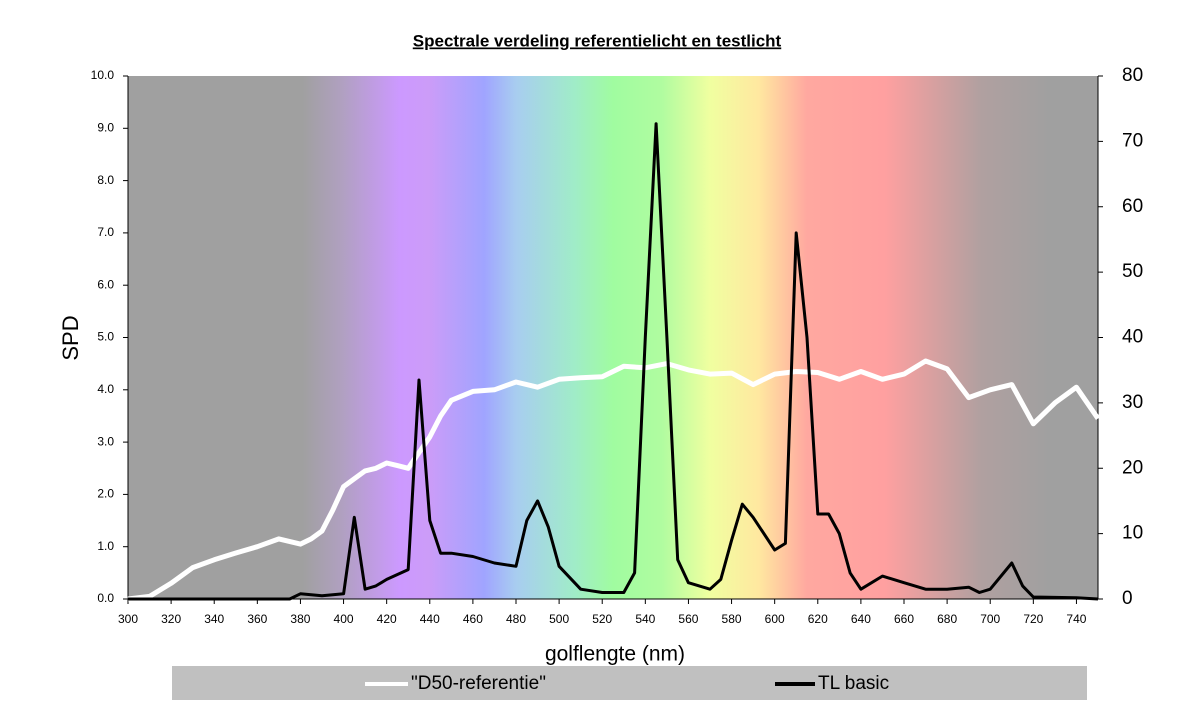 This screenshot has height=716, width=1185. What do you see at coordinates (105, 441) in the screenshot?
I see `y-tick-label: 3.0` at bounding box center [105, 441].